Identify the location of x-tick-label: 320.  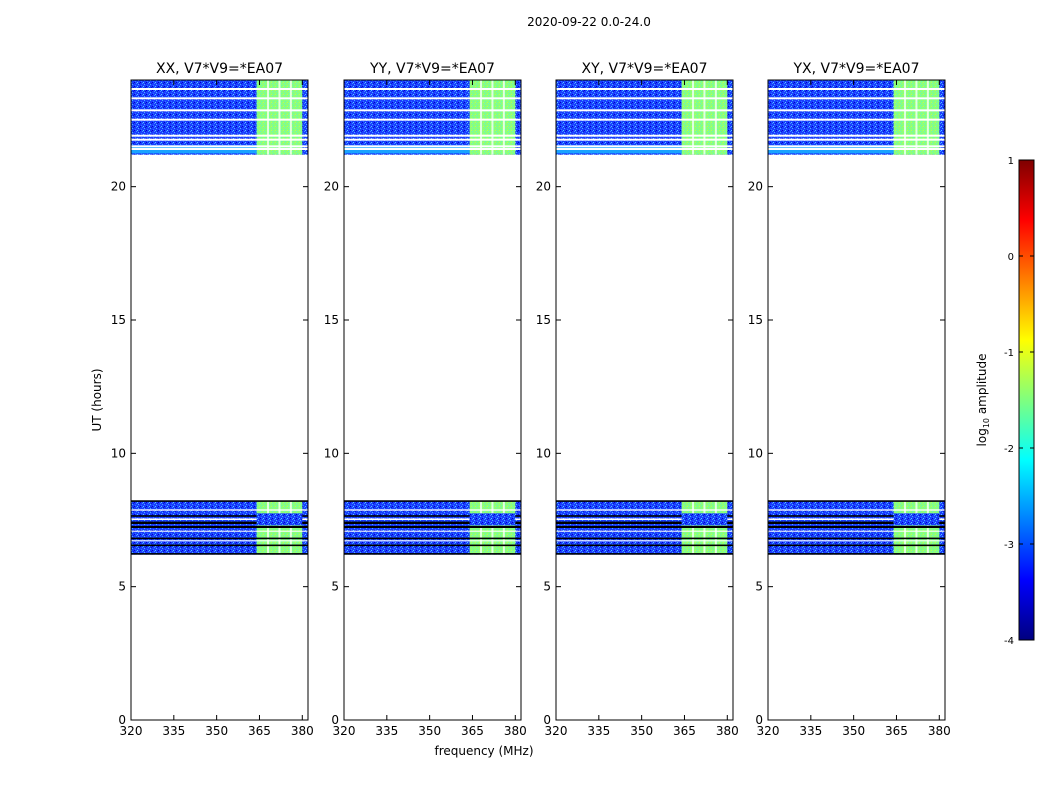
(768, 731).